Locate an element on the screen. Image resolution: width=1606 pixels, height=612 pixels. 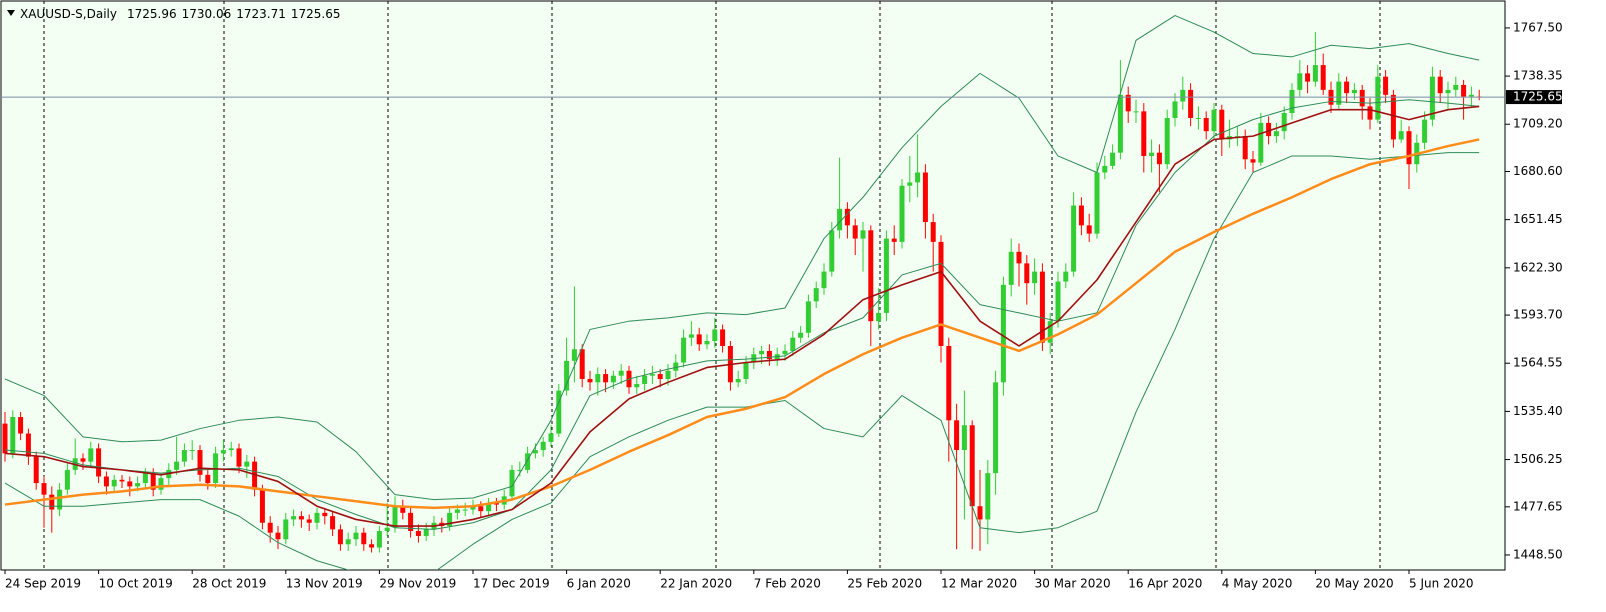
x-tick-label: 24 Sep 2019 is located at coordinates (43, 584).